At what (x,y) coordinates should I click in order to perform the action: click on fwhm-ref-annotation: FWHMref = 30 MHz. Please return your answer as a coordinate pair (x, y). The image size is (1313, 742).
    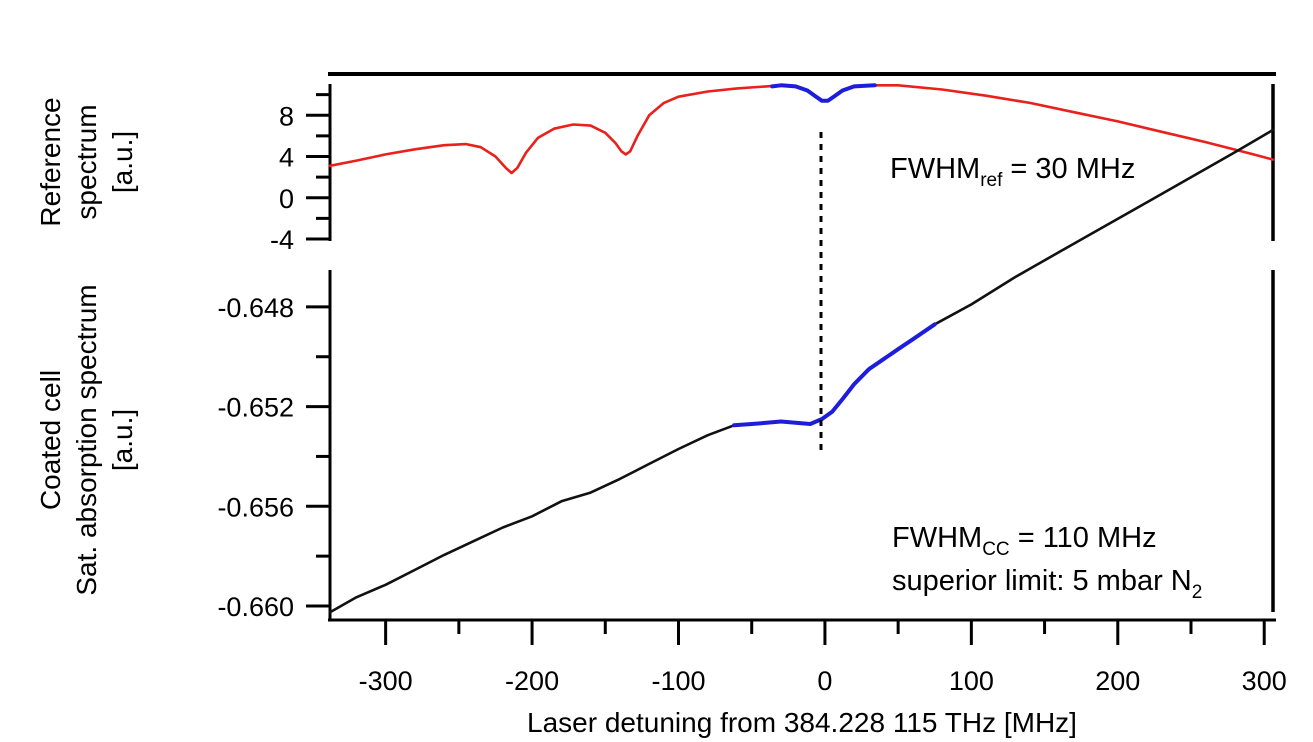
    Looking at the image, I should click on (1012, 172).